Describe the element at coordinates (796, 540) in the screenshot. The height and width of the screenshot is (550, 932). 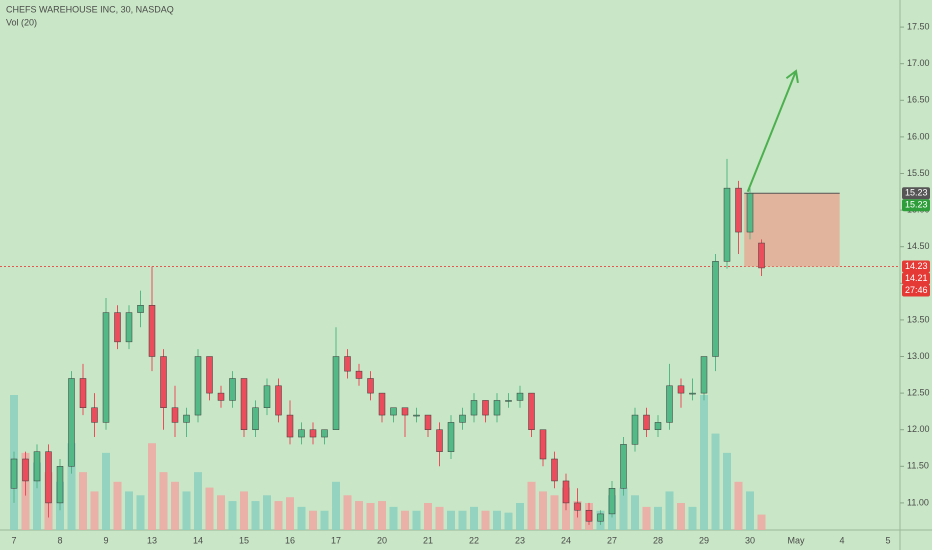
I see `x-tick-label: May` at that location.